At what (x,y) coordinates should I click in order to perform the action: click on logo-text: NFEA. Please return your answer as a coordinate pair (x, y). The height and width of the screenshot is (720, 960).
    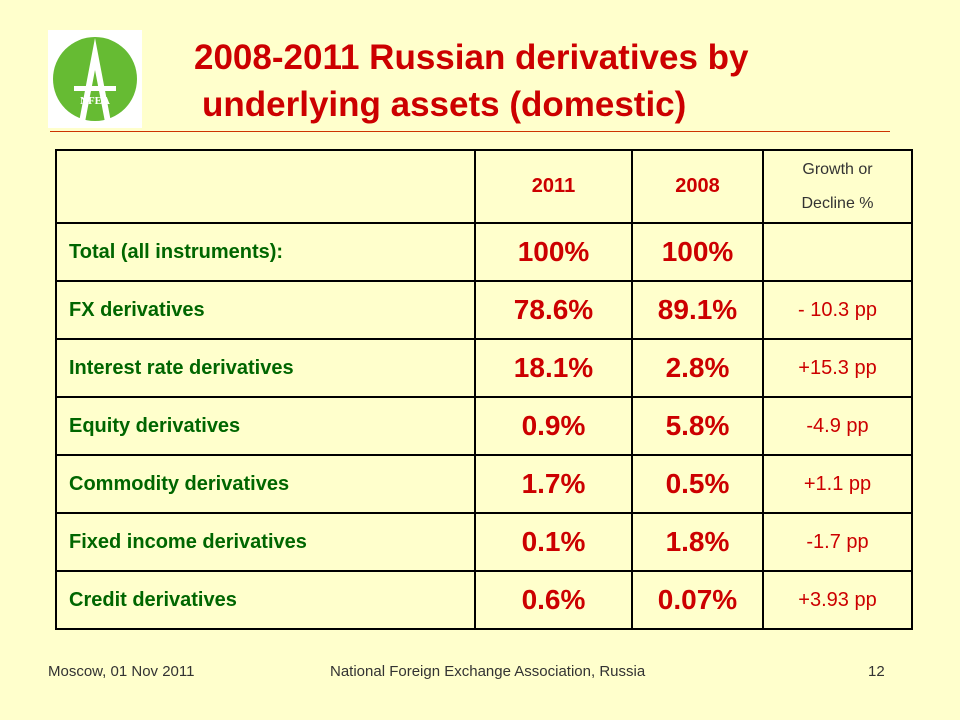
    Looking at the image, I should click on (95, 101).